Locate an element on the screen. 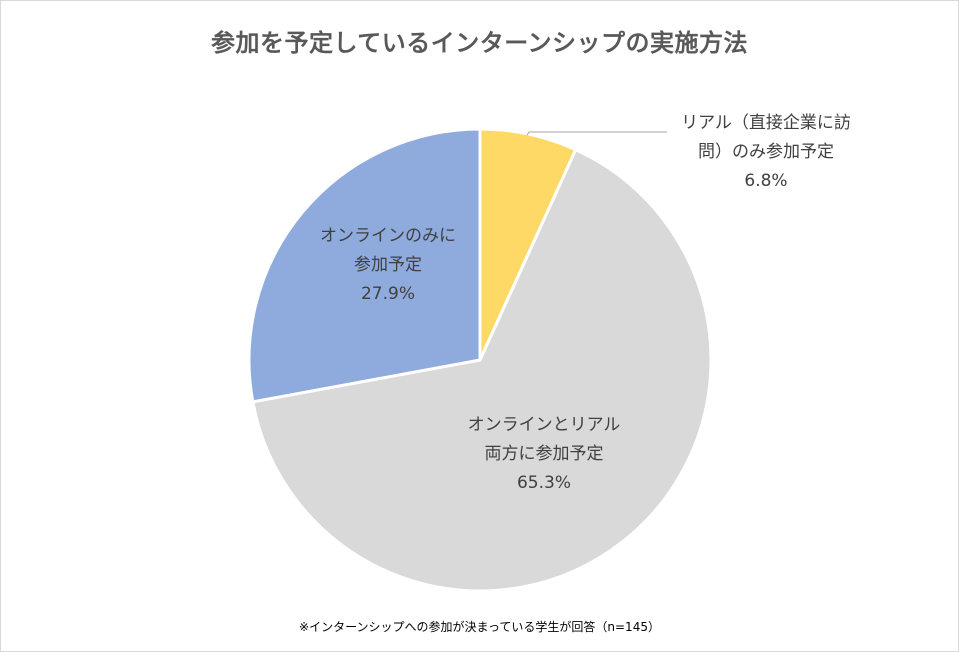 The width and height of the screenshot is (959, 652). slice-value-online-only: 27.9% is located at coordinates (387, 294).